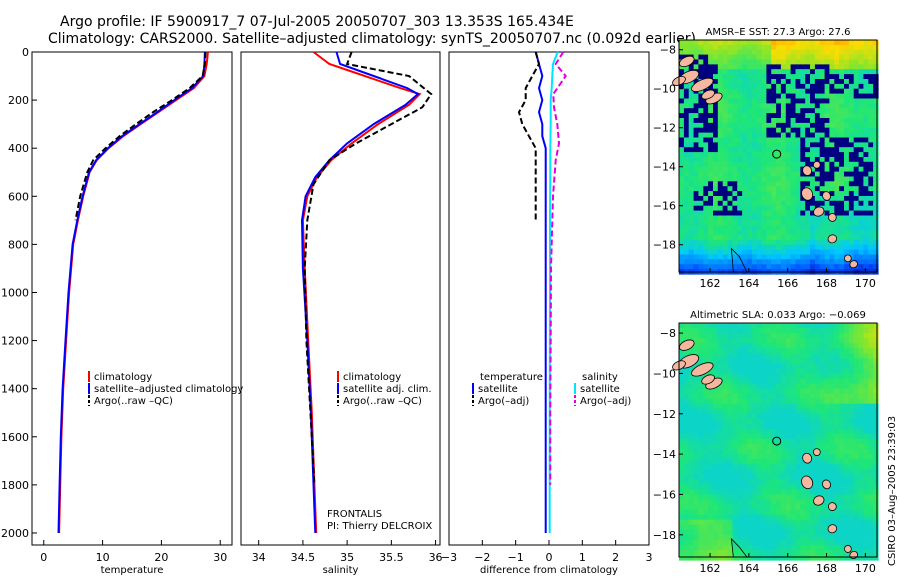 Image resolution: width=900 pixels, height=580 pixels. I want to click on panel-0-ytick-label: 400, so click(18, 148).